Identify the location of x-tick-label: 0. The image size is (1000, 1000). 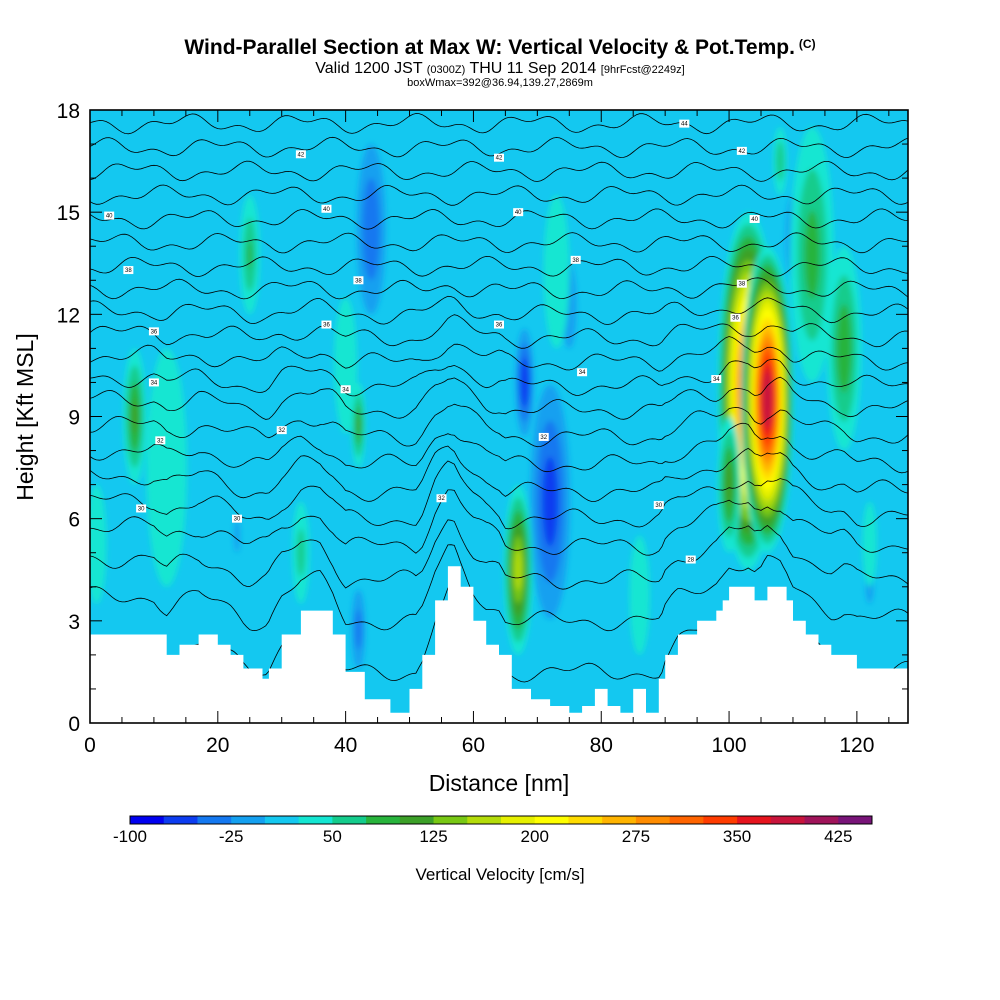
(90, 745).